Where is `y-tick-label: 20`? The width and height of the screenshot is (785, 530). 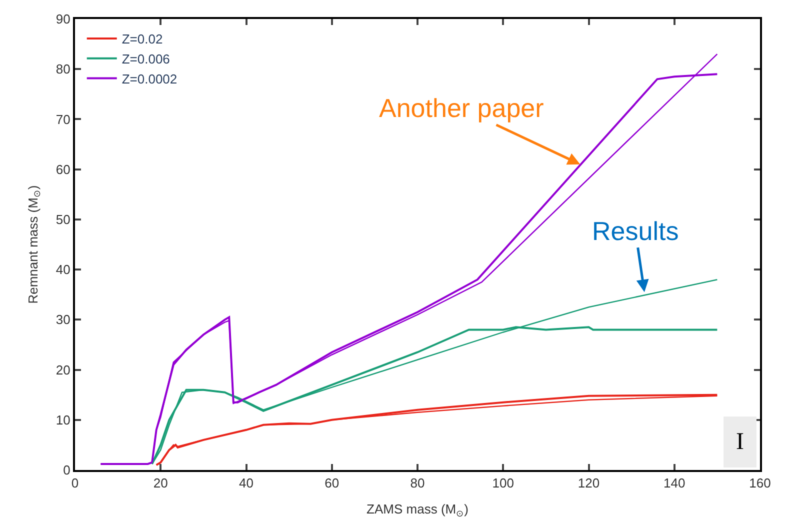 y-tick-label: 20 is located at coordinates (63, 370).